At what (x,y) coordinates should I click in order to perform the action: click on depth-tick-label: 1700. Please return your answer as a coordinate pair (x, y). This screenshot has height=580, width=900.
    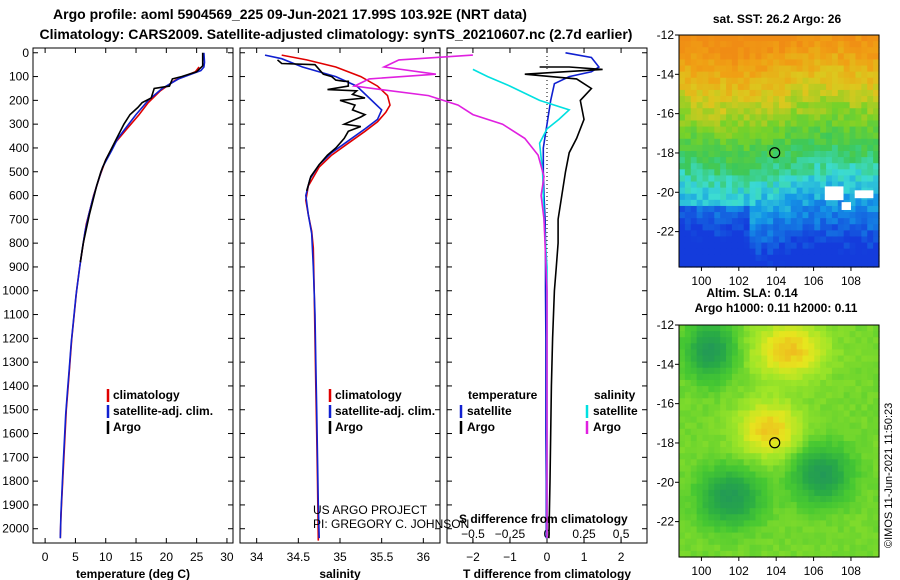
    Looking at the image, I should click on (15, 457).